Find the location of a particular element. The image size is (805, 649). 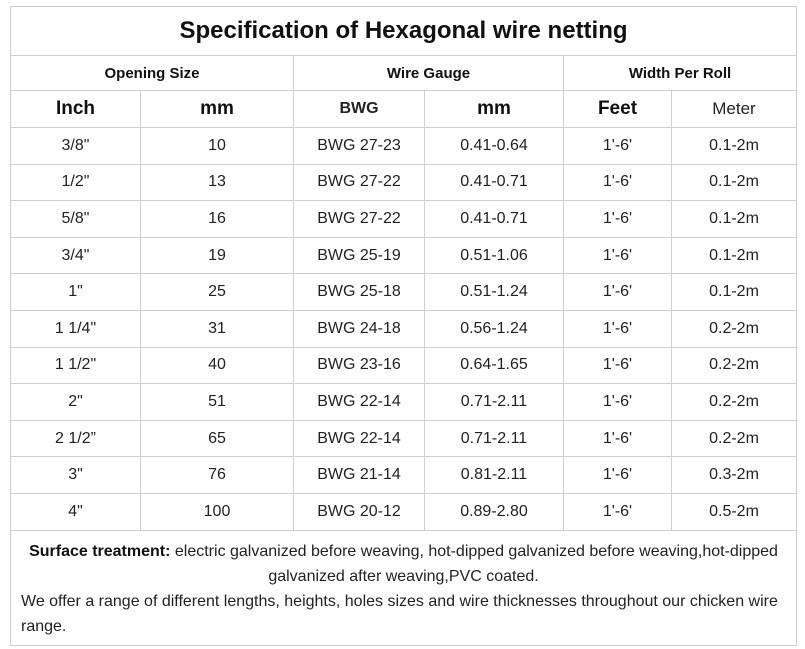

inch-cell: 3/4" is located at coordinates (75, 255).